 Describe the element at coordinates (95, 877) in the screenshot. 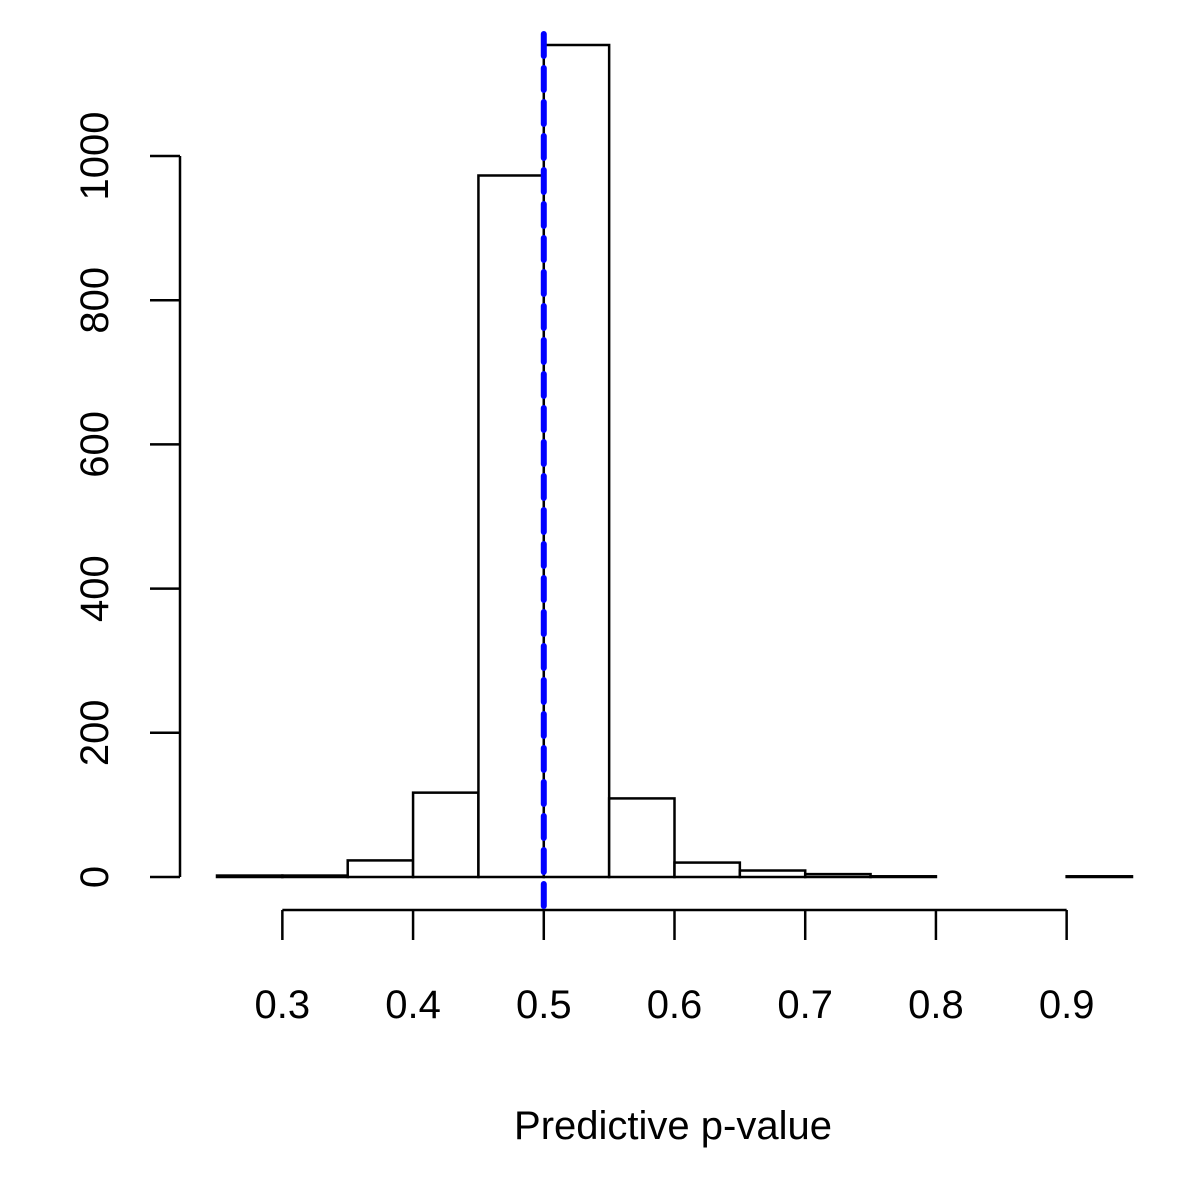

I see `y-tick-label-0: 0` at that location.